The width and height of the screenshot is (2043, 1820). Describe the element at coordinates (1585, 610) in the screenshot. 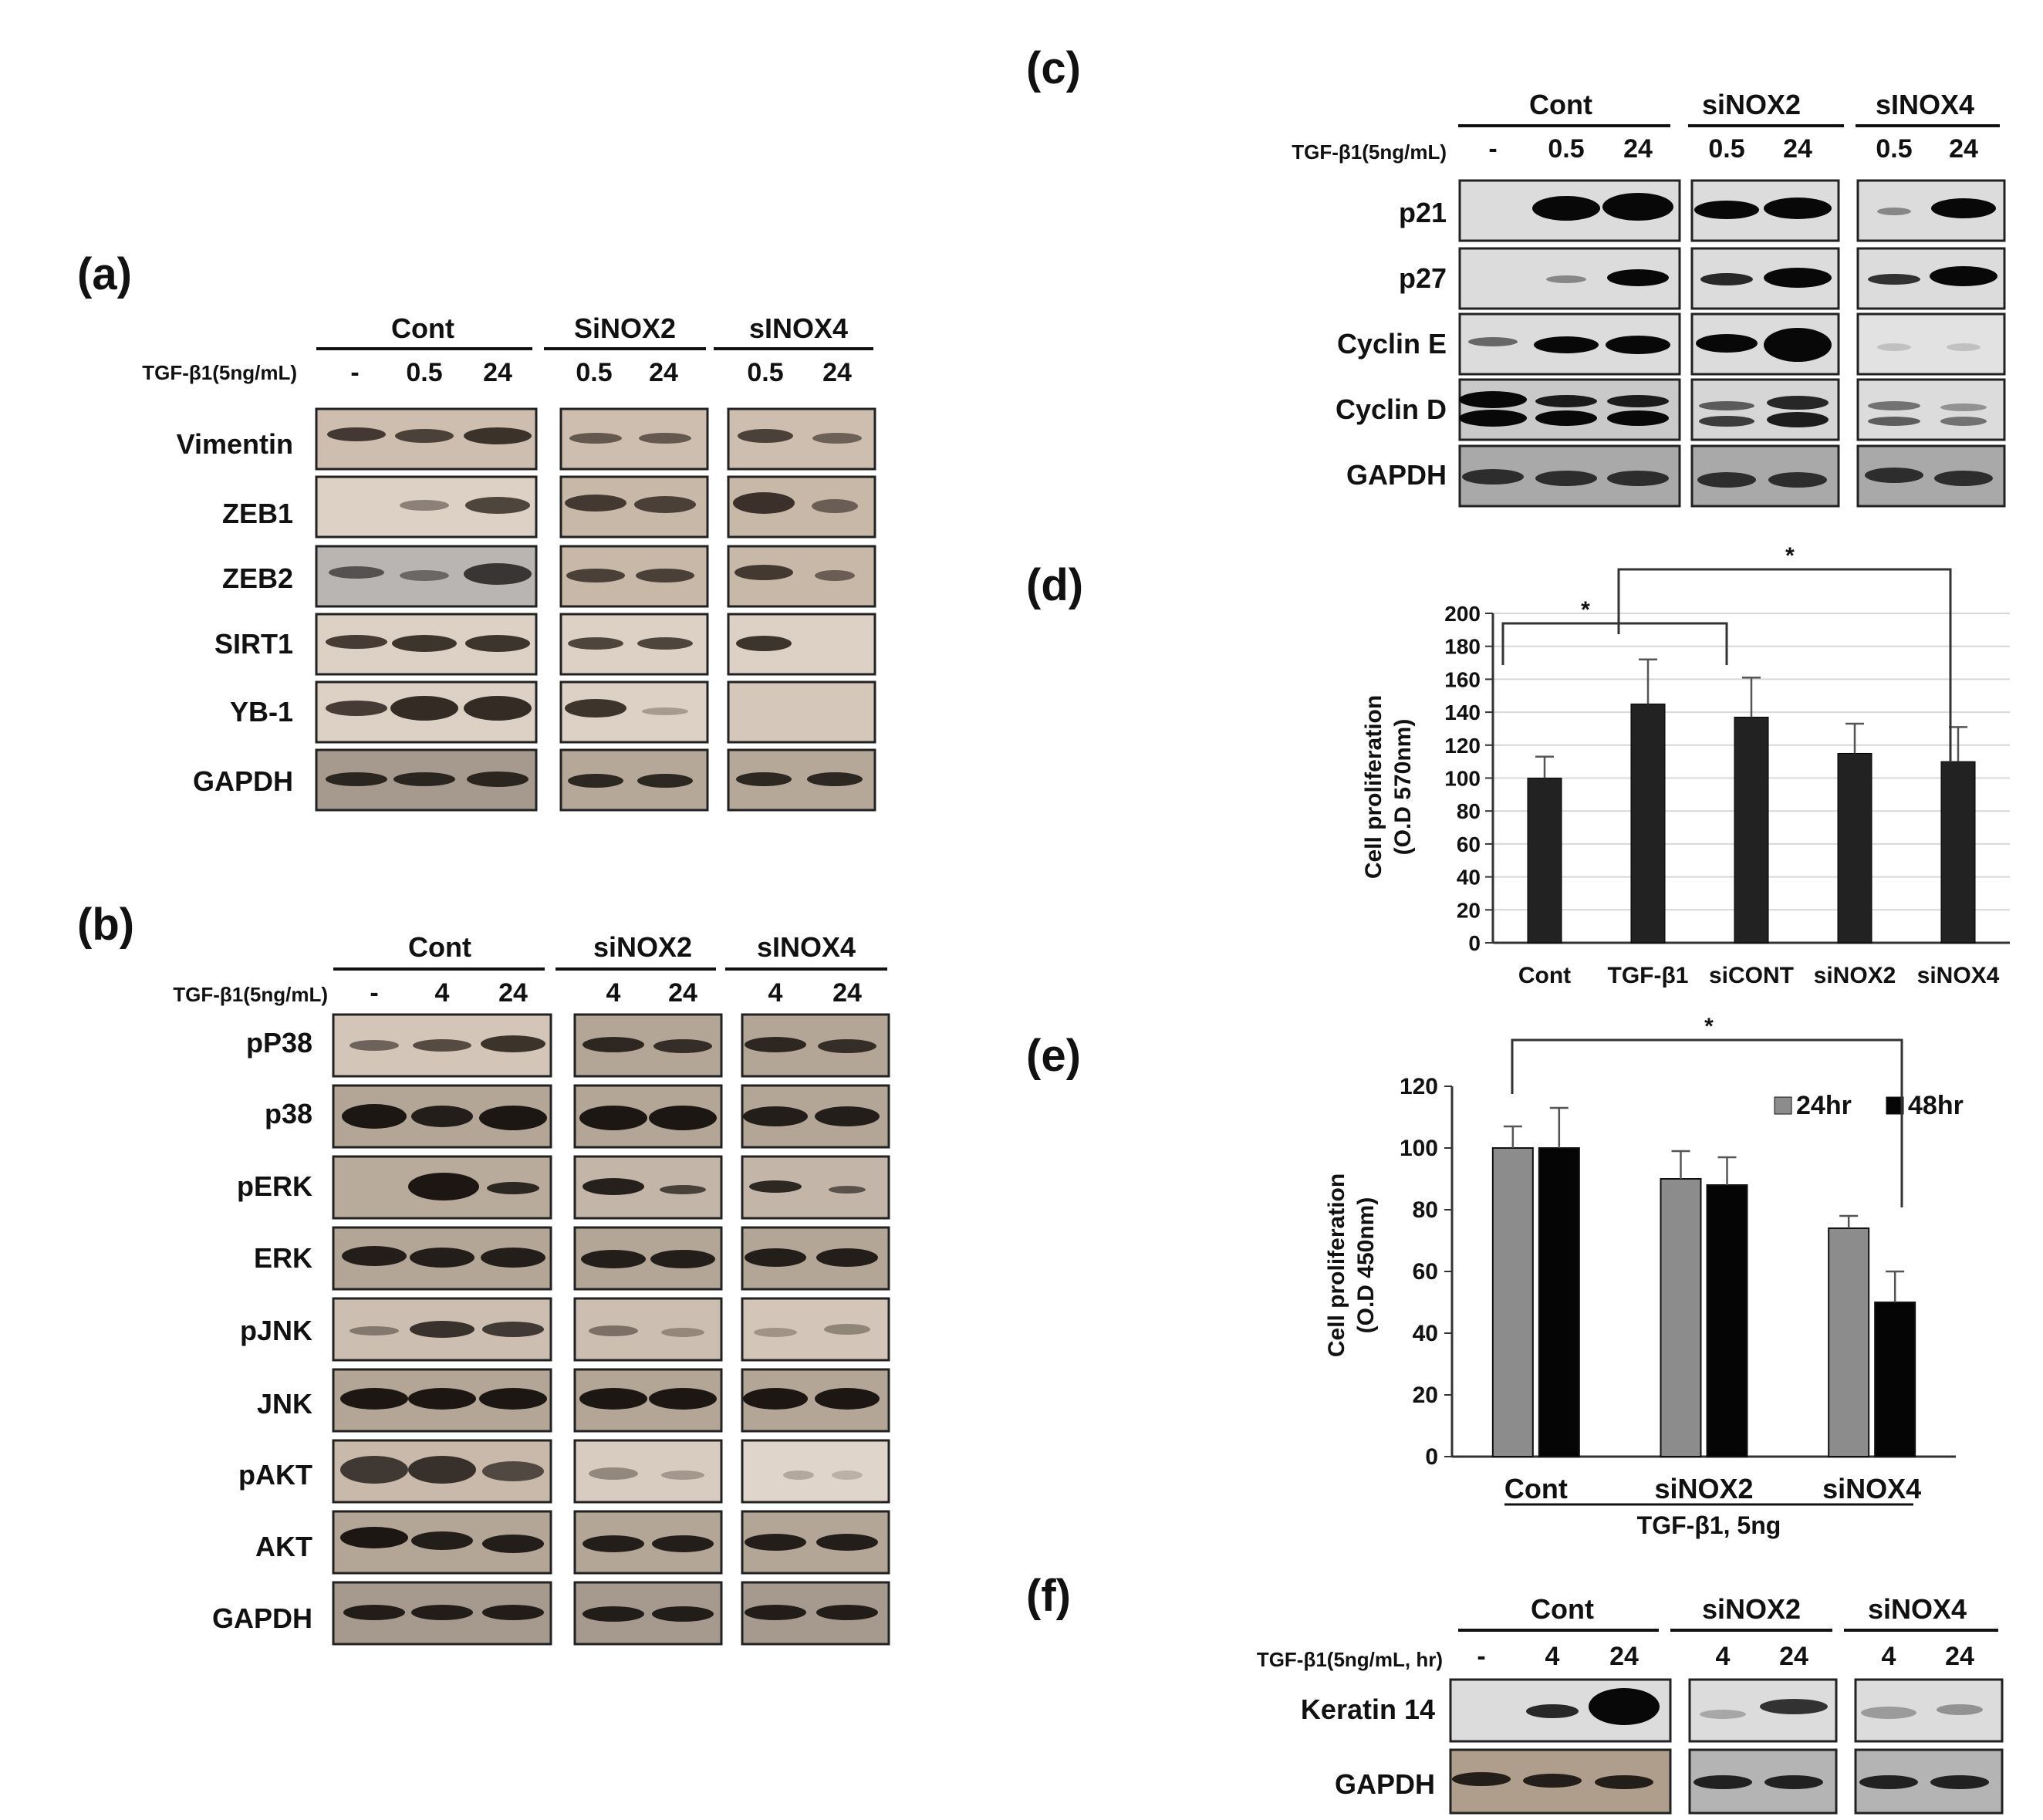

I see `panel-d-significance: *` at that location.